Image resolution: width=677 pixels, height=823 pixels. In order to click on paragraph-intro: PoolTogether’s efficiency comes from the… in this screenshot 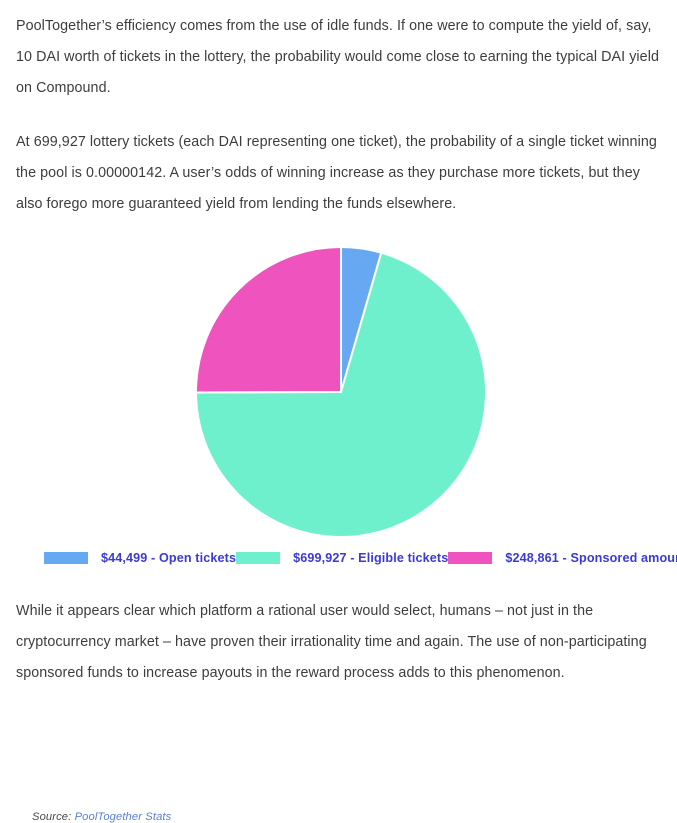, I will do `click(337, 57)`.